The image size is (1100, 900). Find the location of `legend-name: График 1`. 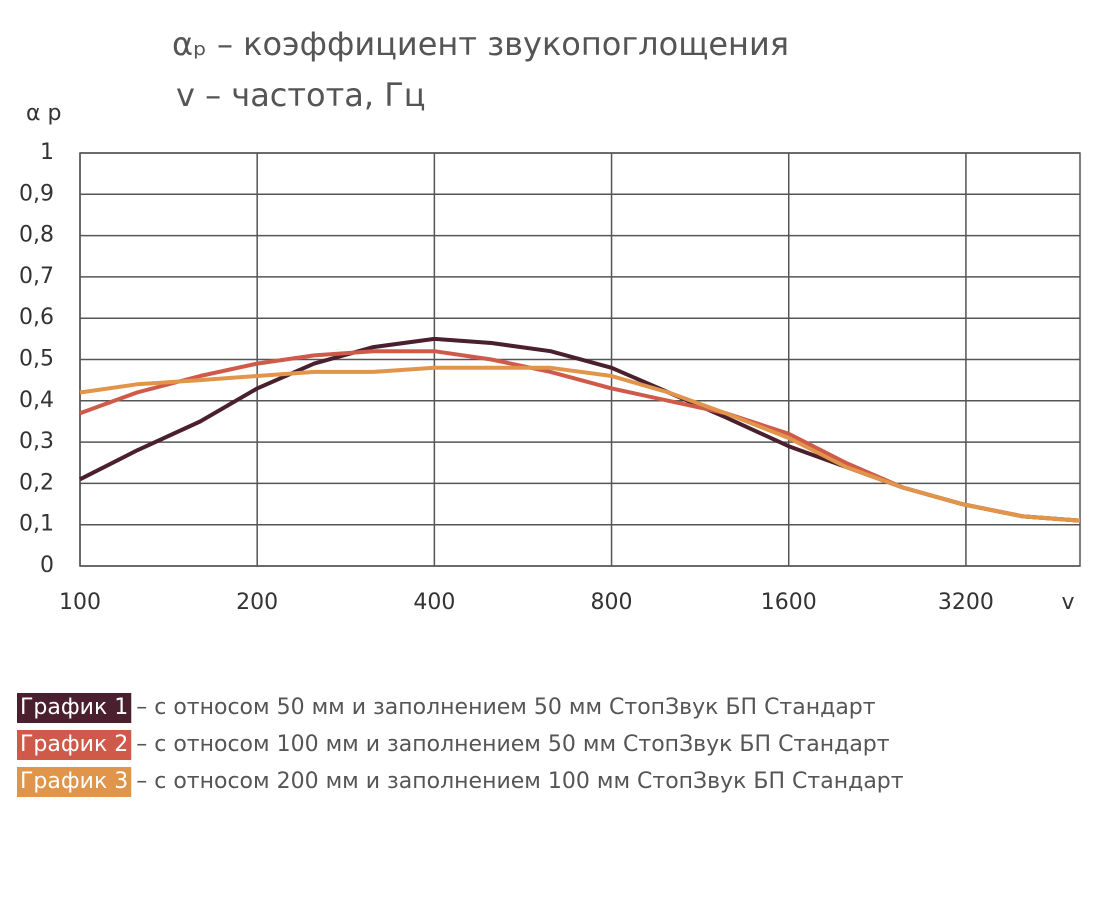

legend-name: График 1 is located at coordinates (74, 707).